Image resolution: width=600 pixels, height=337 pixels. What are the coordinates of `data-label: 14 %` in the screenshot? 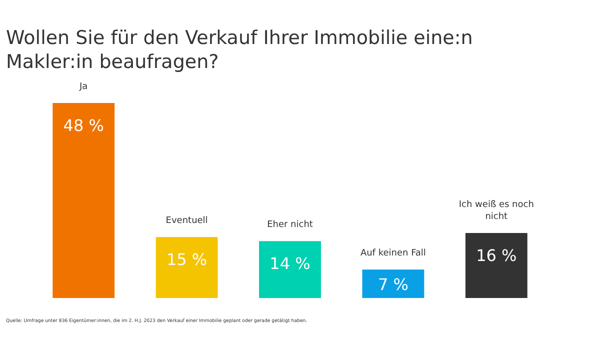 It's located at (290, 264).